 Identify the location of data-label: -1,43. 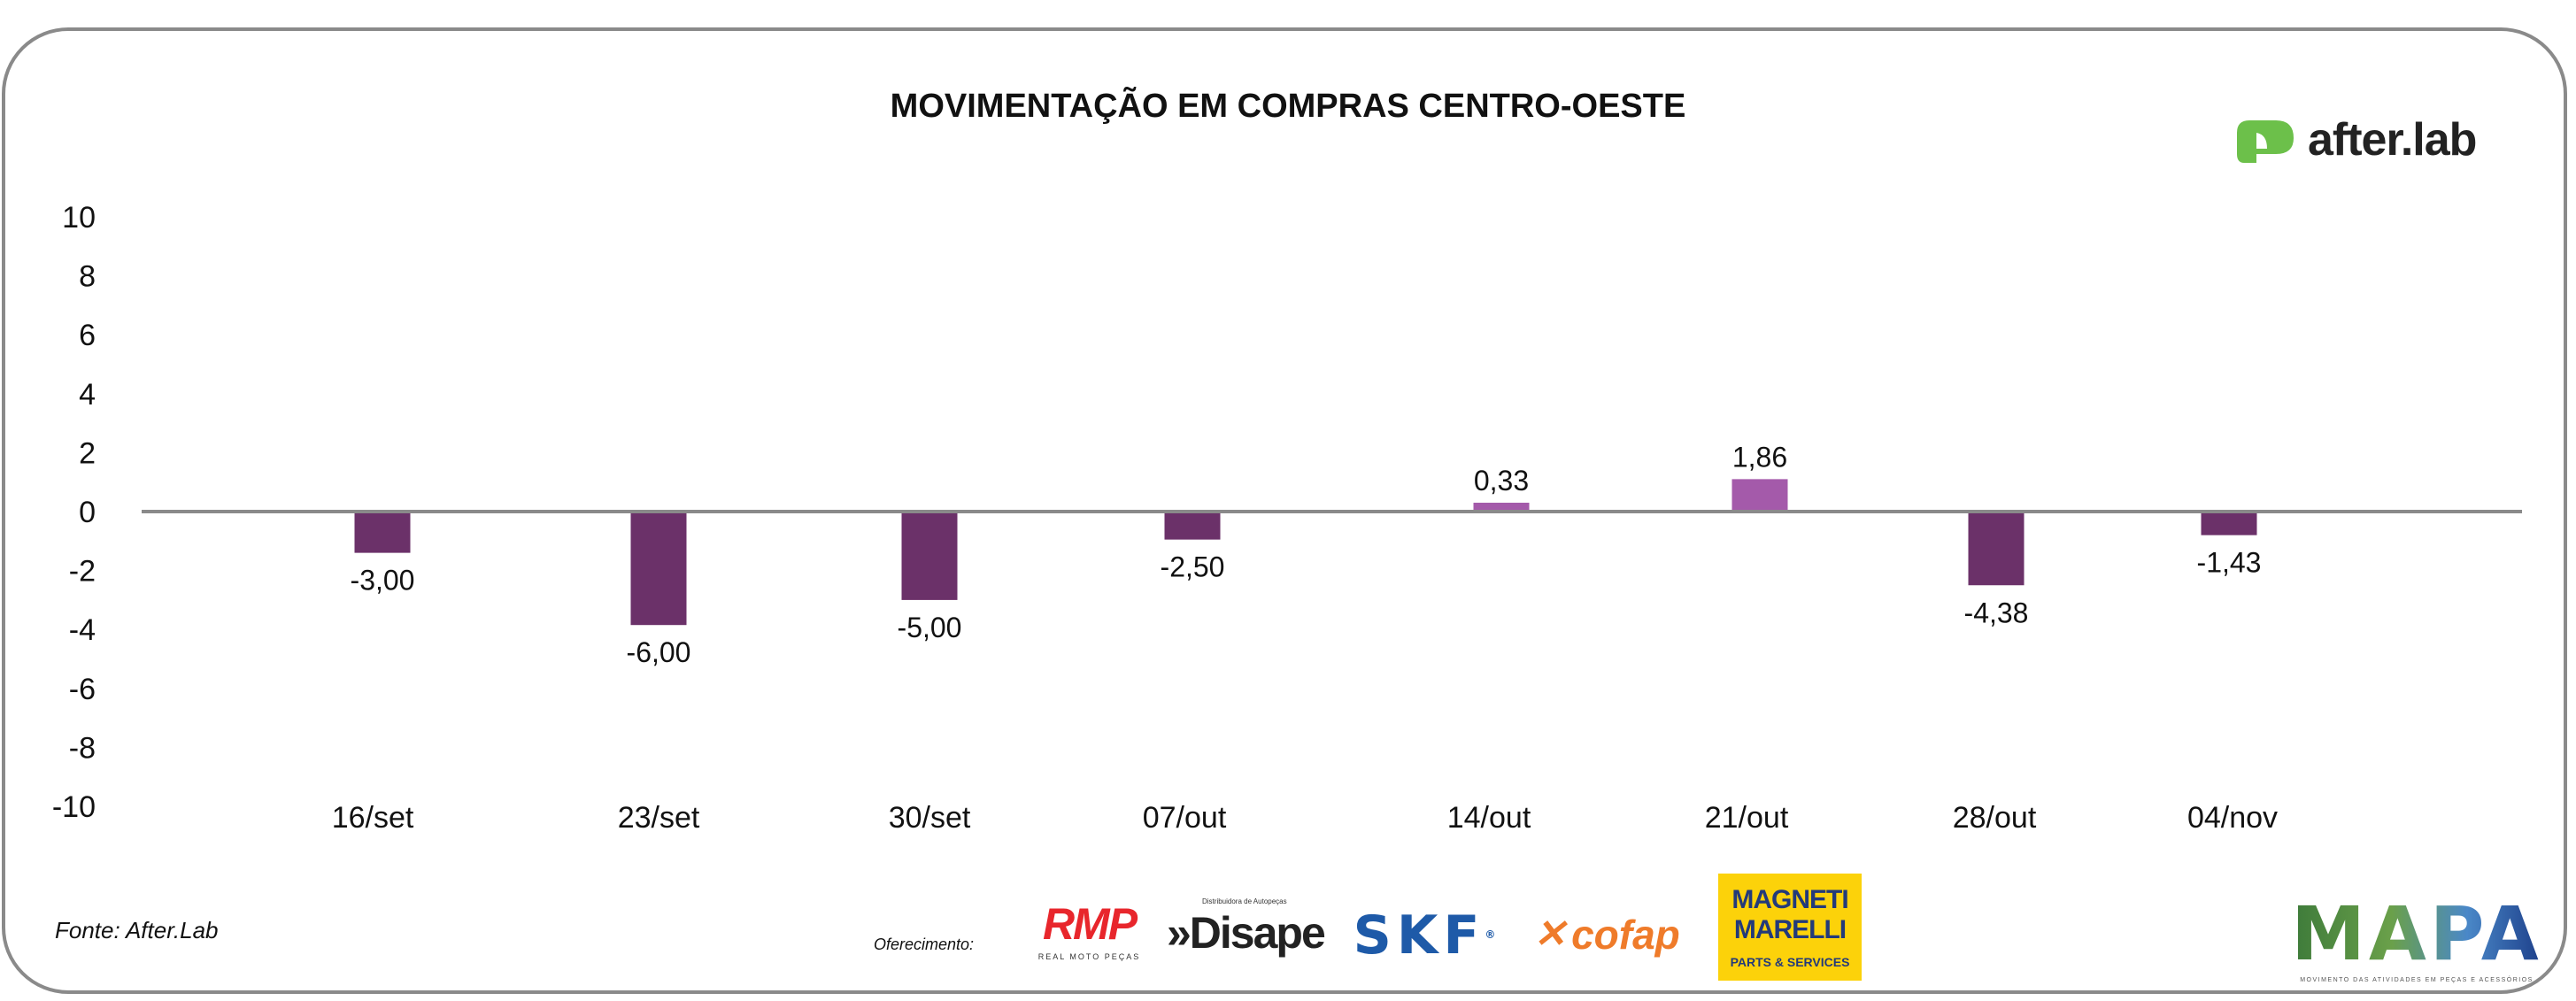
(2229, 563).